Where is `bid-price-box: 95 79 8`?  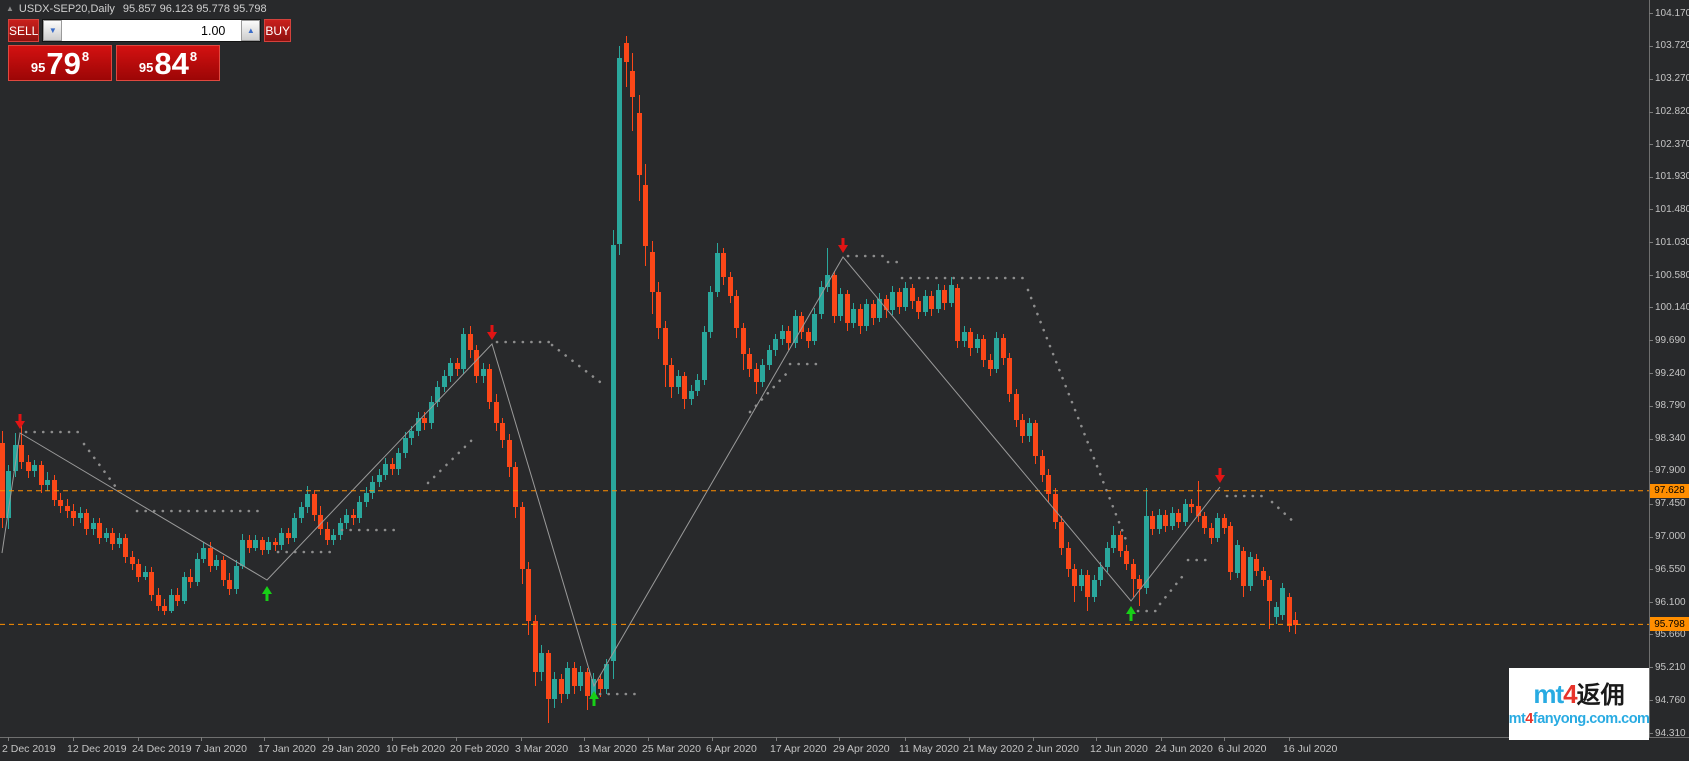 bid-price-box: 95 79 8 is located at coordinates (60, 63).